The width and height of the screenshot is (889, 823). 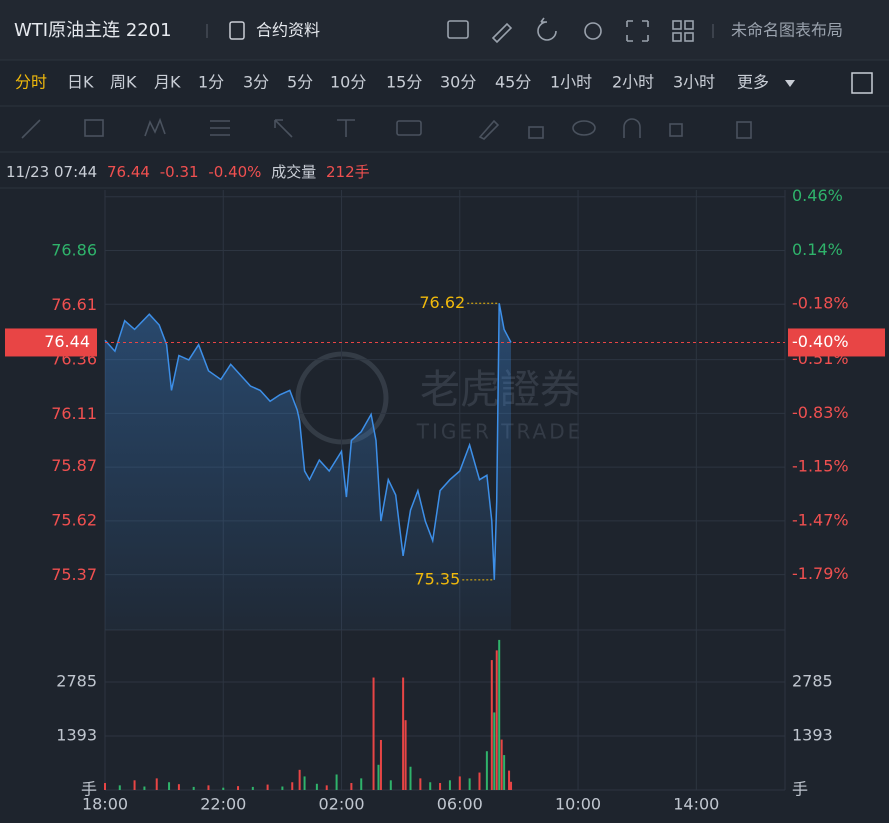 I want to click on x-tick-label: 10:00, so click(x=578, y=804).